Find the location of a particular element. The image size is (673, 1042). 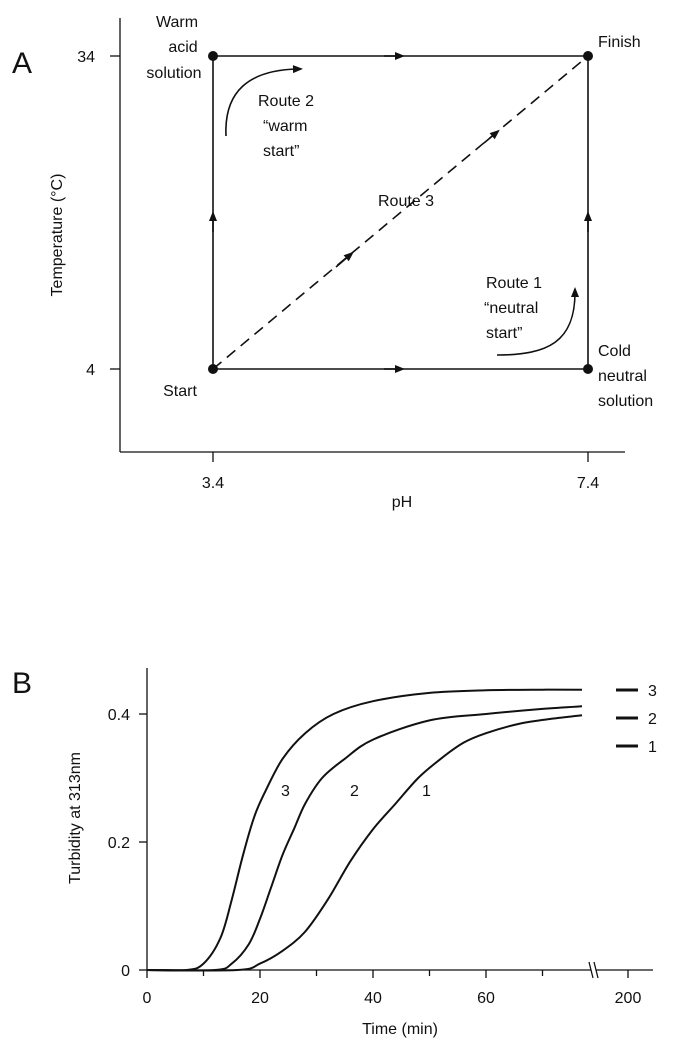

label-start: Start is located at coordinates (180, 391).